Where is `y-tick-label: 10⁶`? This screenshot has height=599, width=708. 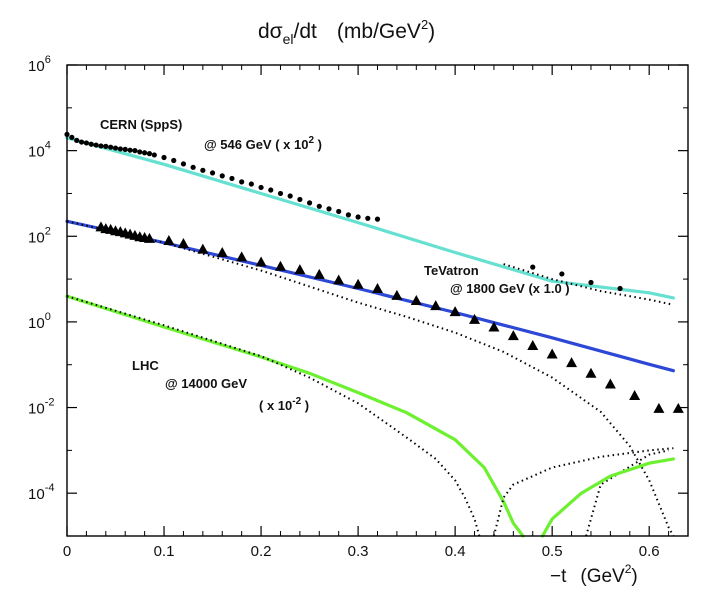
y-tick-label: 10⁶ is located at coordinates (39, 64).